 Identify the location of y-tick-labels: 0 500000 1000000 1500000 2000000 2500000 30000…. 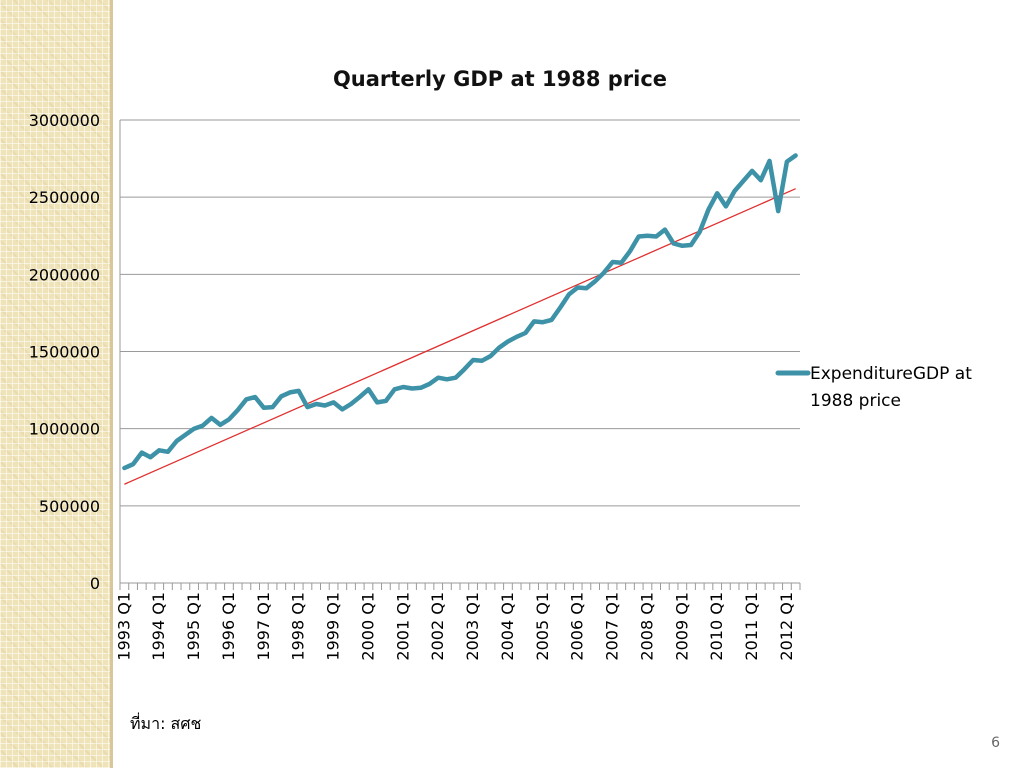
(64, 352).